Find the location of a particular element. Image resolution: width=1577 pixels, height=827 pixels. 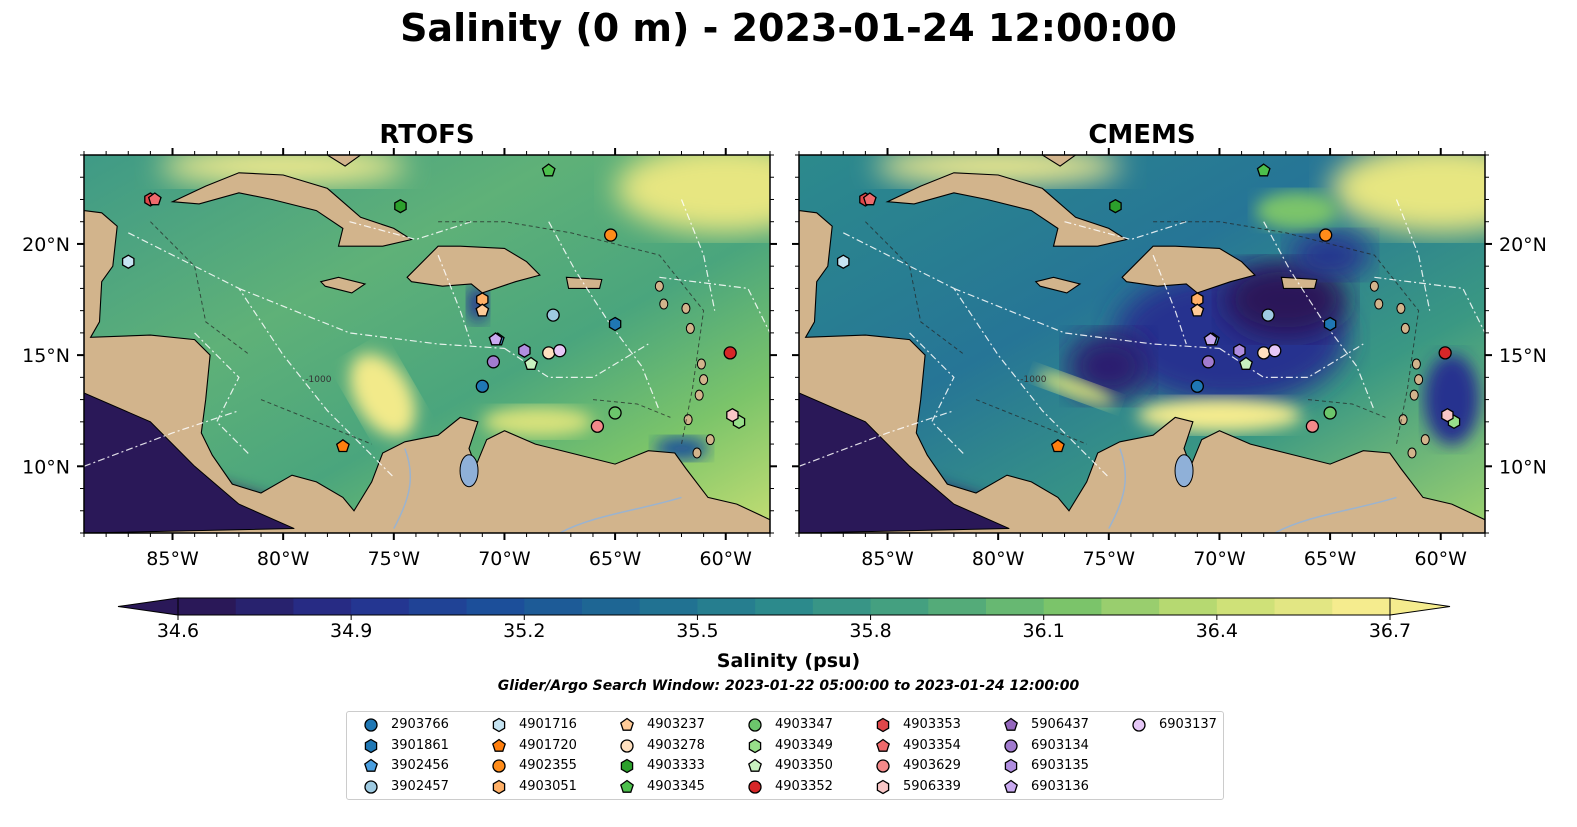

legend-label: 4903353 is located at coordinates (932, 724).